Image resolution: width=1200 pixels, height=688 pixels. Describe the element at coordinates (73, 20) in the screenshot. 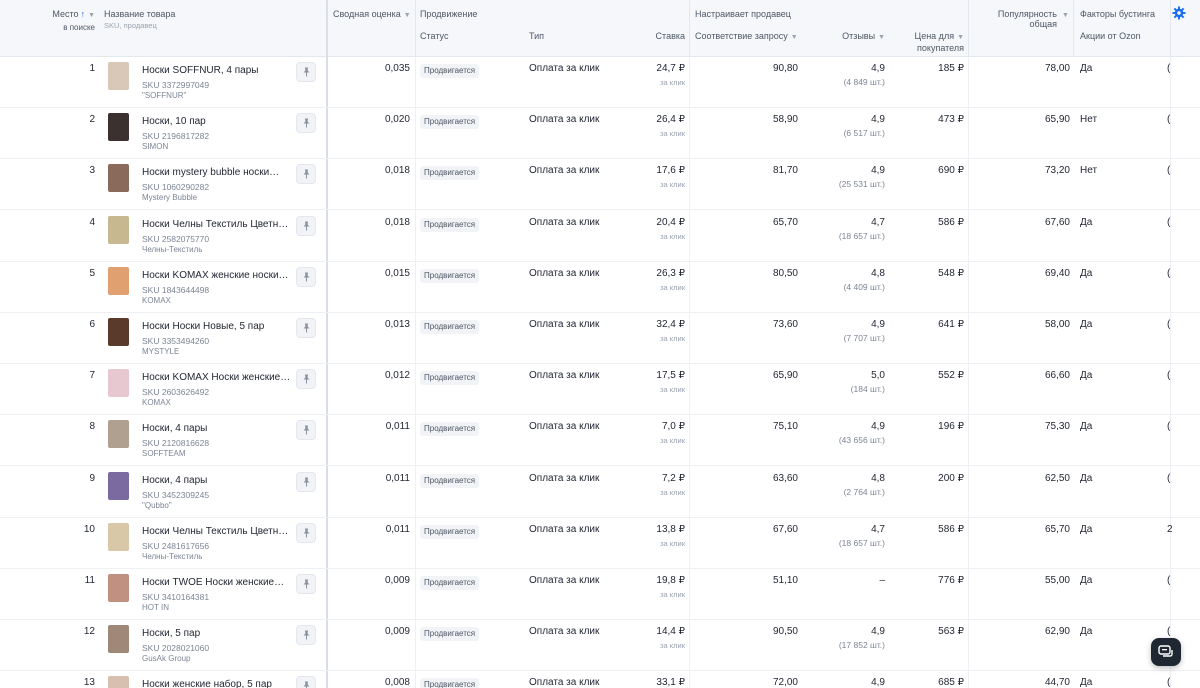

I see `header-rank: Место ↑ ▼ в поиске` at that location.